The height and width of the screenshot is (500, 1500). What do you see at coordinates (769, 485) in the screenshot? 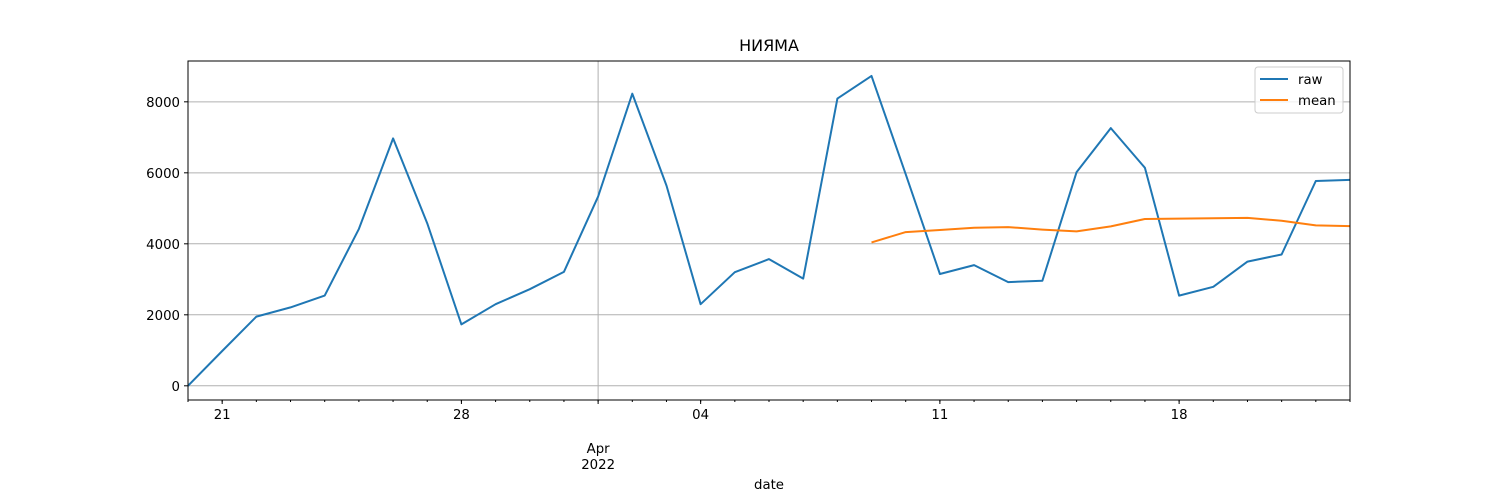
I see `x-axis-label: date` at bounding box center [769, 485].